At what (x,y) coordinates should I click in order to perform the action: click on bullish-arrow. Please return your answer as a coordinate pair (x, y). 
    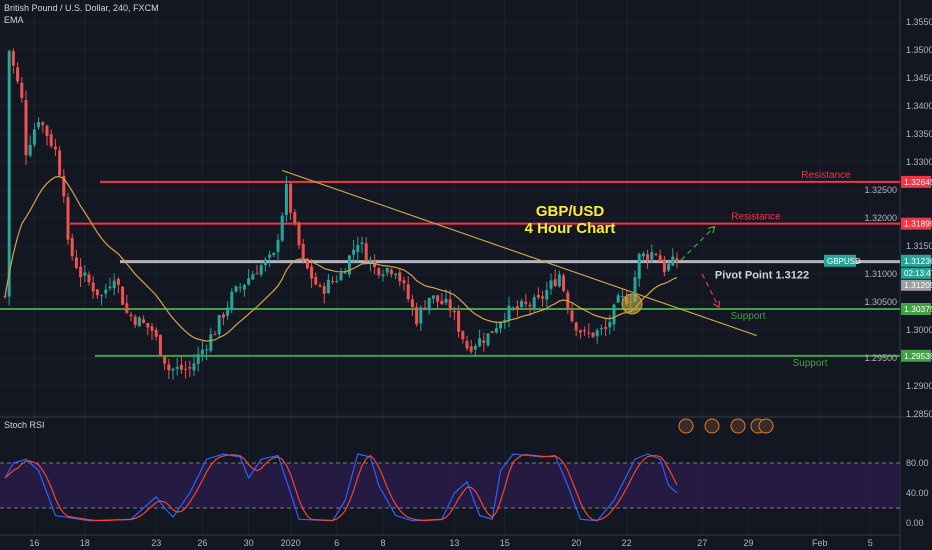
    Looking at the image, I should click on (698, 243).